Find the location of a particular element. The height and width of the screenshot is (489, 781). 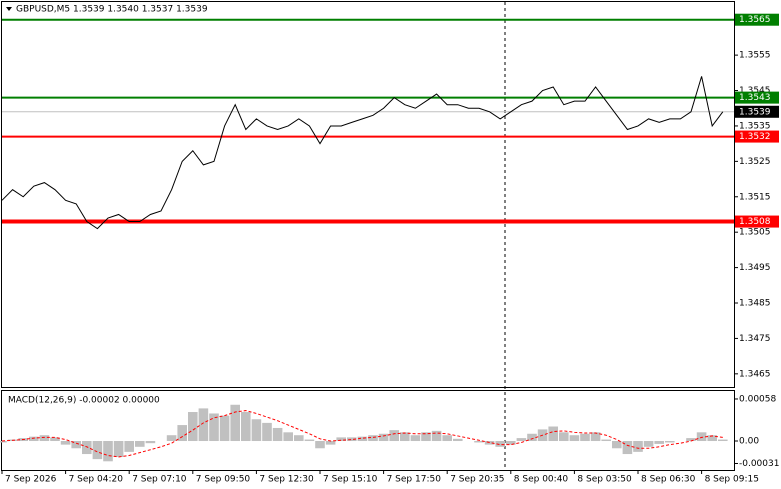

x-tick-label: 8 Sep 06:30 is located at coordinates (668, 480).